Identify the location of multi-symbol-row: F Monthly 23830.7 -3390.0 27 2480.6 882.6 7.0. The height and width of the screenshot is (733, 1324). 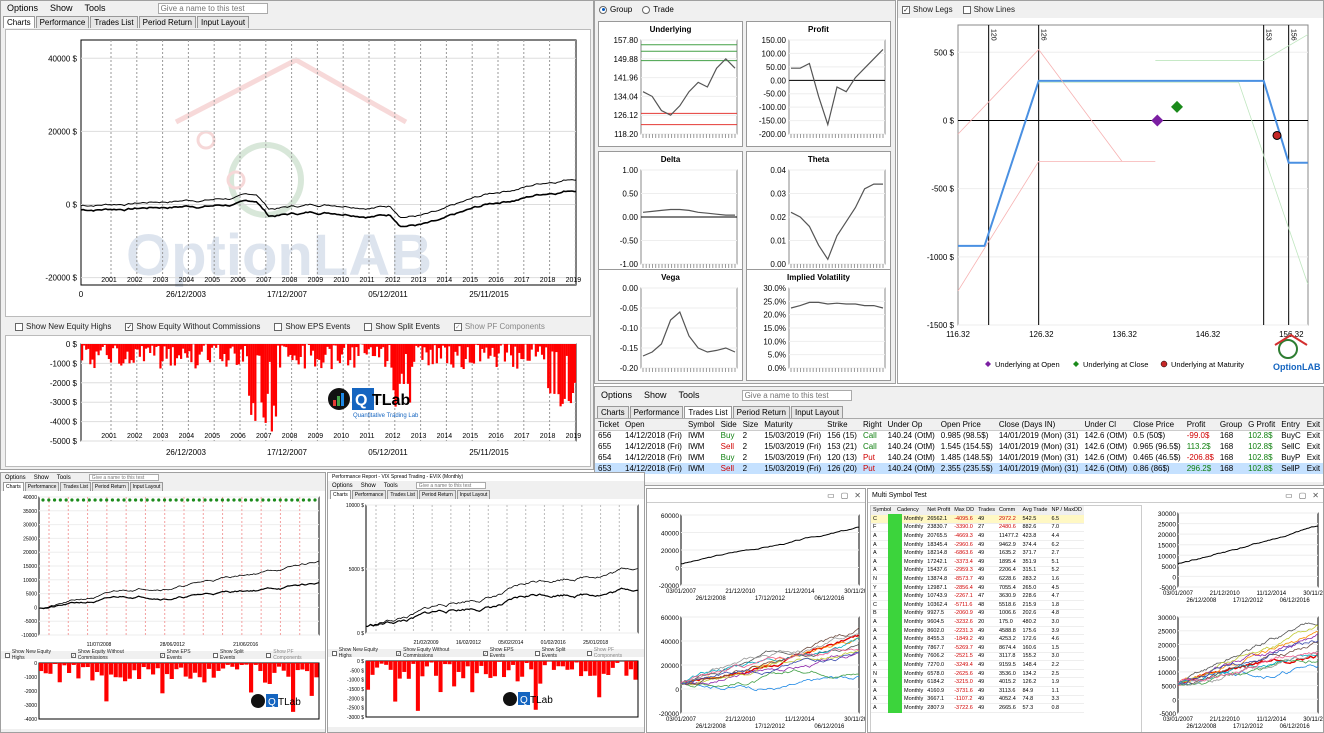
(977, 528).